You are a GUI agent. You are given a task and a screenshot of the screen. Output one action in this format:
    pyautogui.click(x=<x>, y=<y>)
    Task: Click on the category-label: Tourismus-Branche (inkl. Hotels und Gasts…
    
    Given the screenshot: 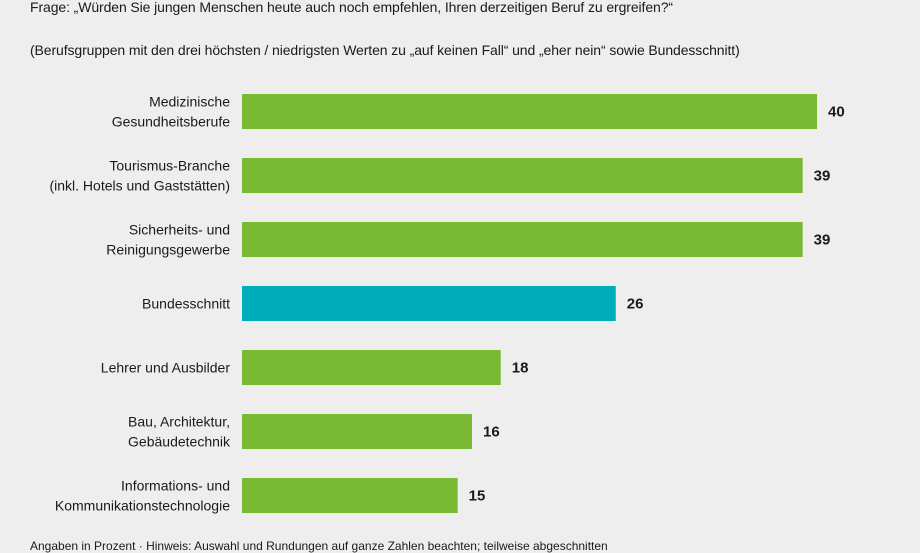 What is the action you would take?
    pyautogui.click(x=139, y=176)
    